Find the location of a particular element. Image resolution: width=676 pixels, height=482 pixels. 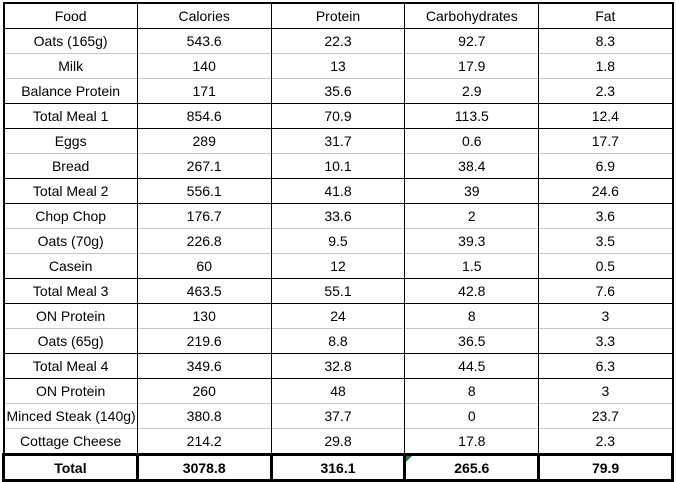

protein-cell: 48 is located at coordinates (337, 391).